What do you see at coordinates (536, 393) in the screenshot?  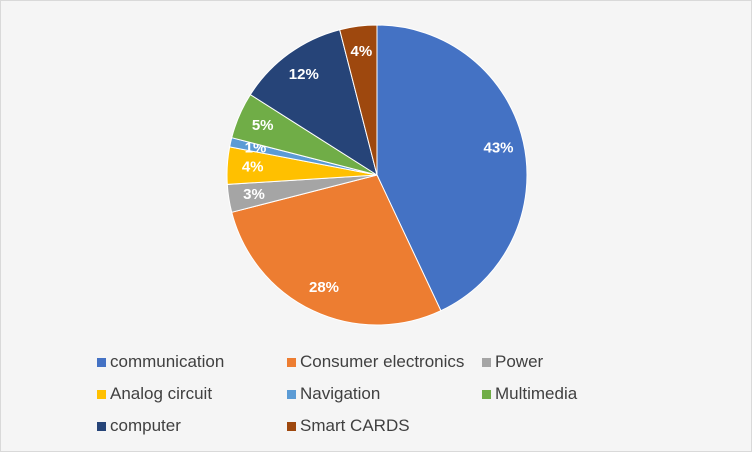 I see `legend-label: Multimedia` at bounding box center [536, 393].